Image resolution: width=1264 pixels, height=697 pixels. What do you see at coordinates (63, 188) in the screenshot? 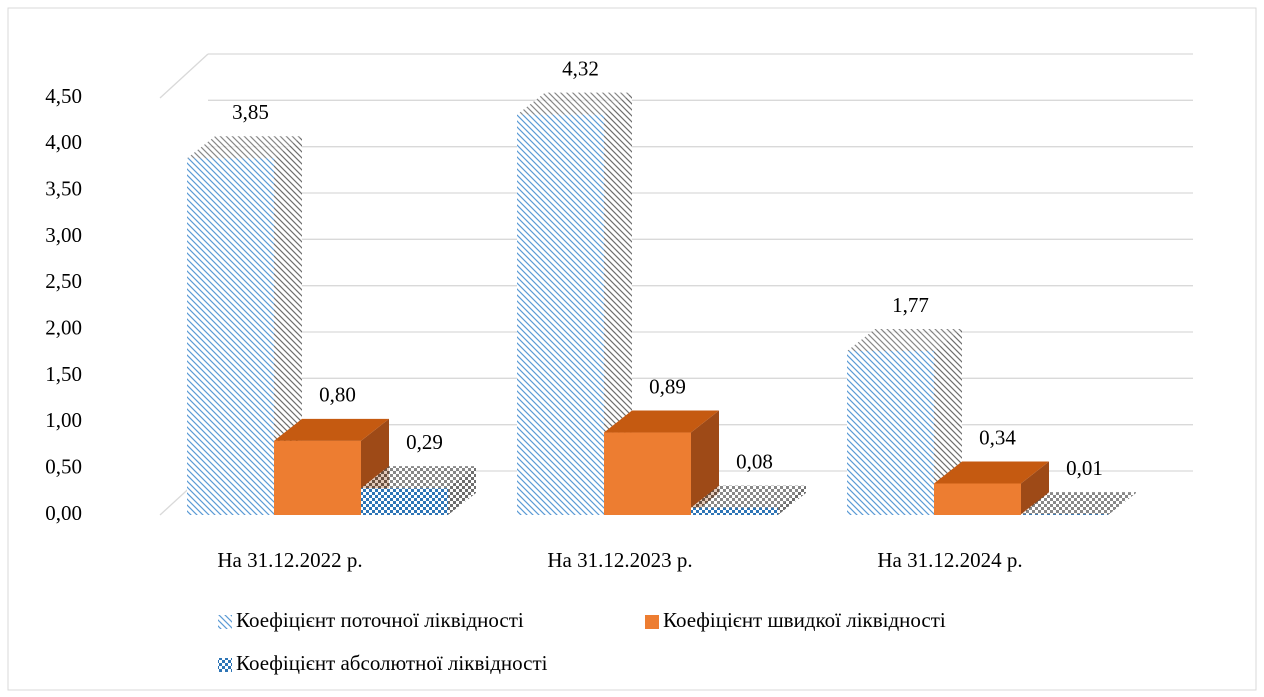
I see `y-tick-label: 3,50` at bounding box center [63, 188].